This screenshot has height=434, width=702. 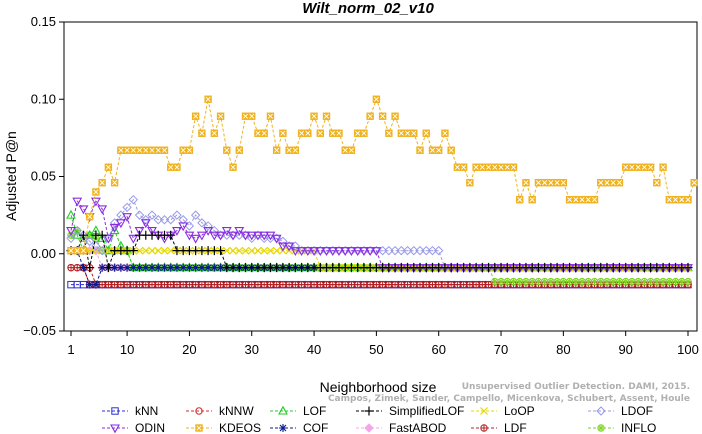 What do you see at coordinates (236, 411) in the screenshot?
I see `legend-label: kNNW` at bounding box center [236, 411].